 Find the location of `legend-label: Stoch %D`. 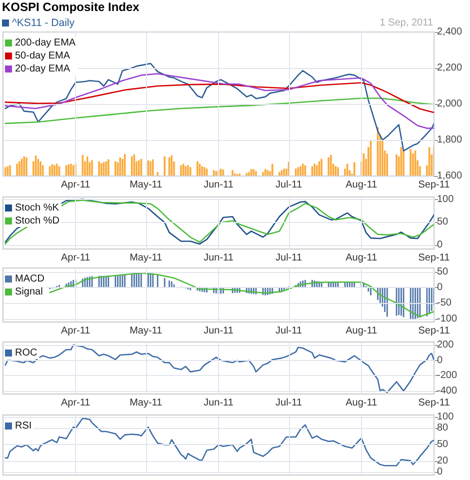

legend-label: Stoch %D is located at coordinates (37, 221).